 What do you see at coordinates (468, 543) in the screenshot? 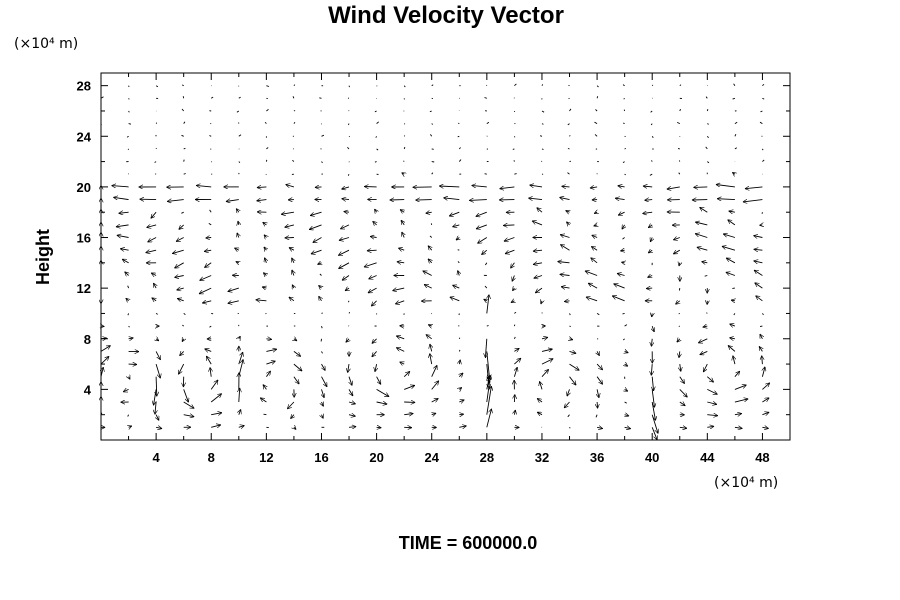
I see `time-label: TIME = 600000.0` at bounding box center [468, 543].